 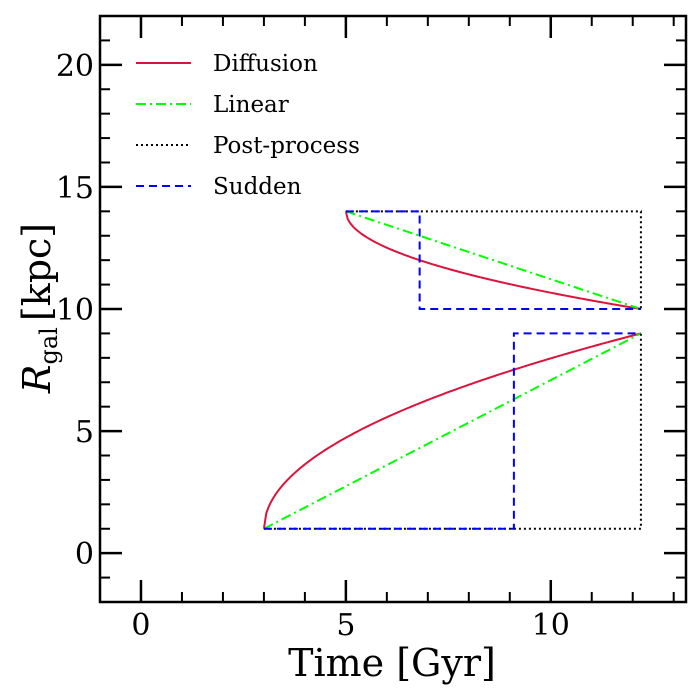 What do you see at coordinates (140, 625) in the screenshot?
I see `x-tick-label: 0` at bounding box center [140, 625].